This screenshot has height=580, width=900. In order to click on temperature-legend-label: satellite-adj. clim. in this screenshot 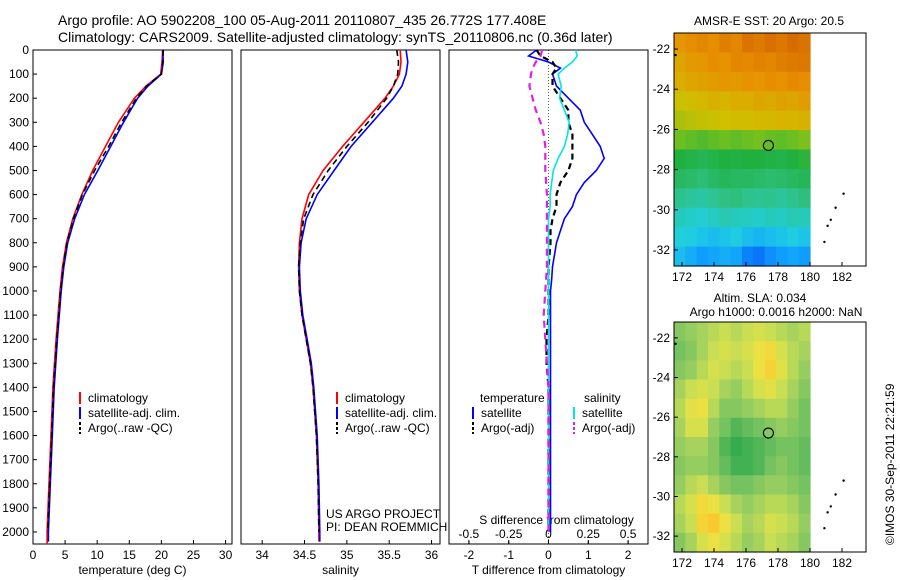, I will do `click(134, 413)`.